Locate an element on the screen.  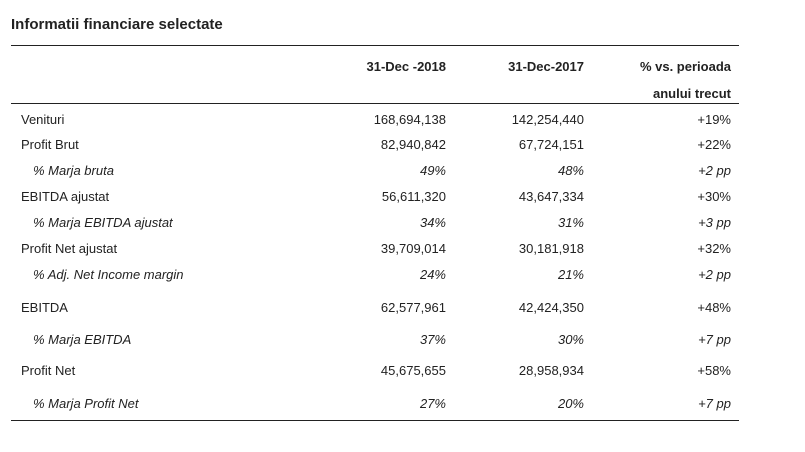
value-2018: 168,694,138 is located at coordinates (409, 119).